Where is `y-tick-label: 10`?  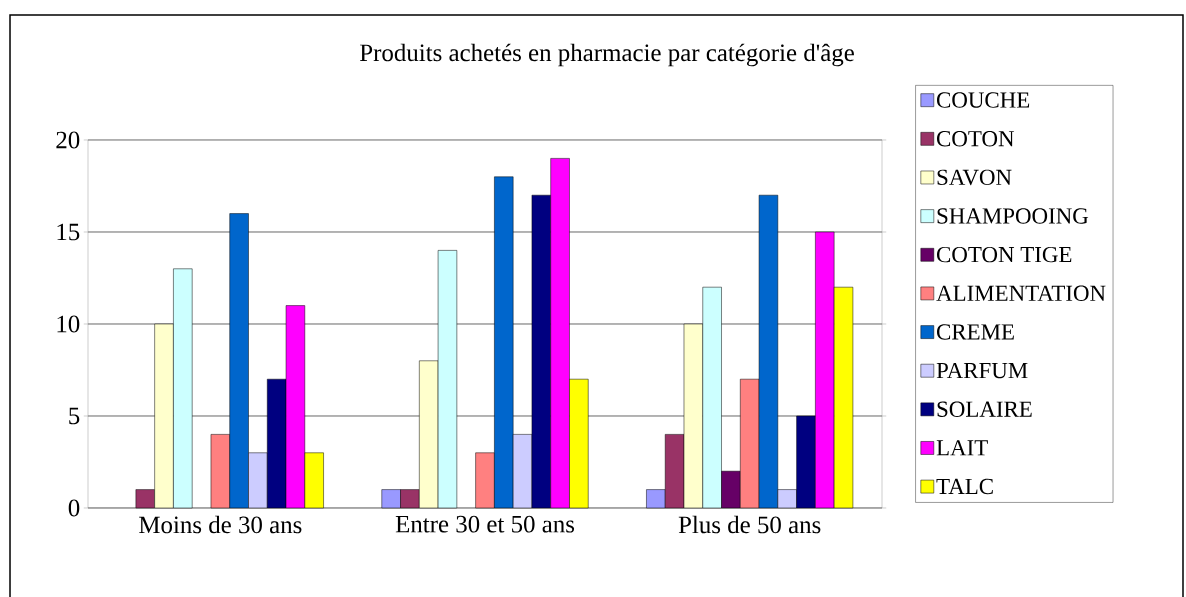 y-tick-label: 10 is located at coordinates (68, 324).